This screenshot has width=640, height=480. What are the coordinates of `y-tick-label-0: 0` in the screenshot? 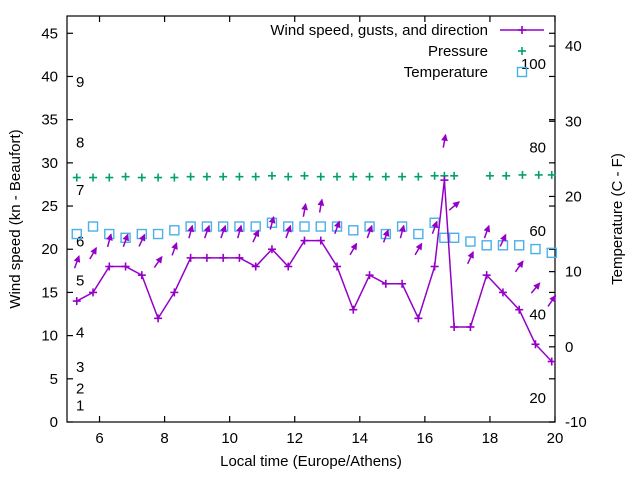 It's located at (54, 422).